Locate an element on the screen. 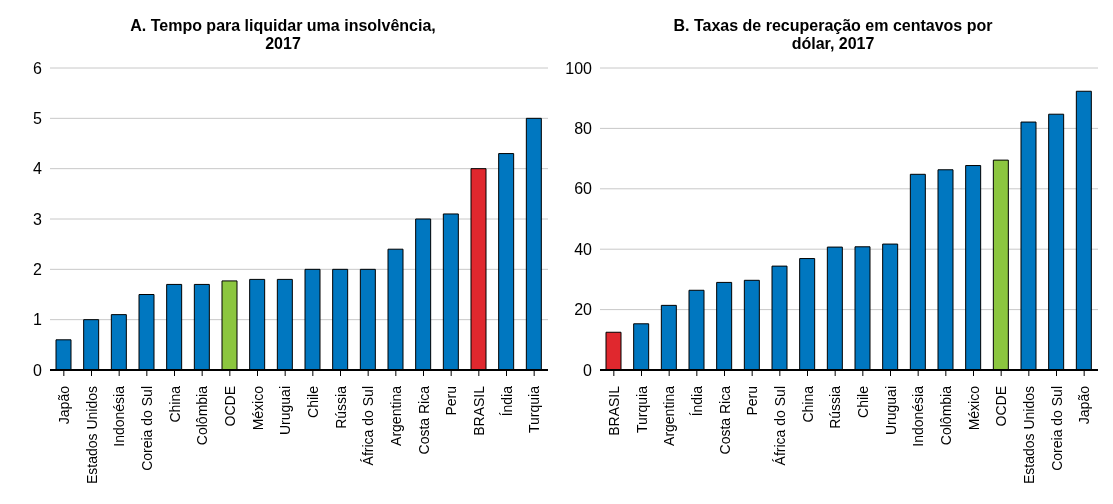 Image resolution: width=1113 pixels, height=504 pixels. y-tick-label: 5 is located at coordinates (38, 119).